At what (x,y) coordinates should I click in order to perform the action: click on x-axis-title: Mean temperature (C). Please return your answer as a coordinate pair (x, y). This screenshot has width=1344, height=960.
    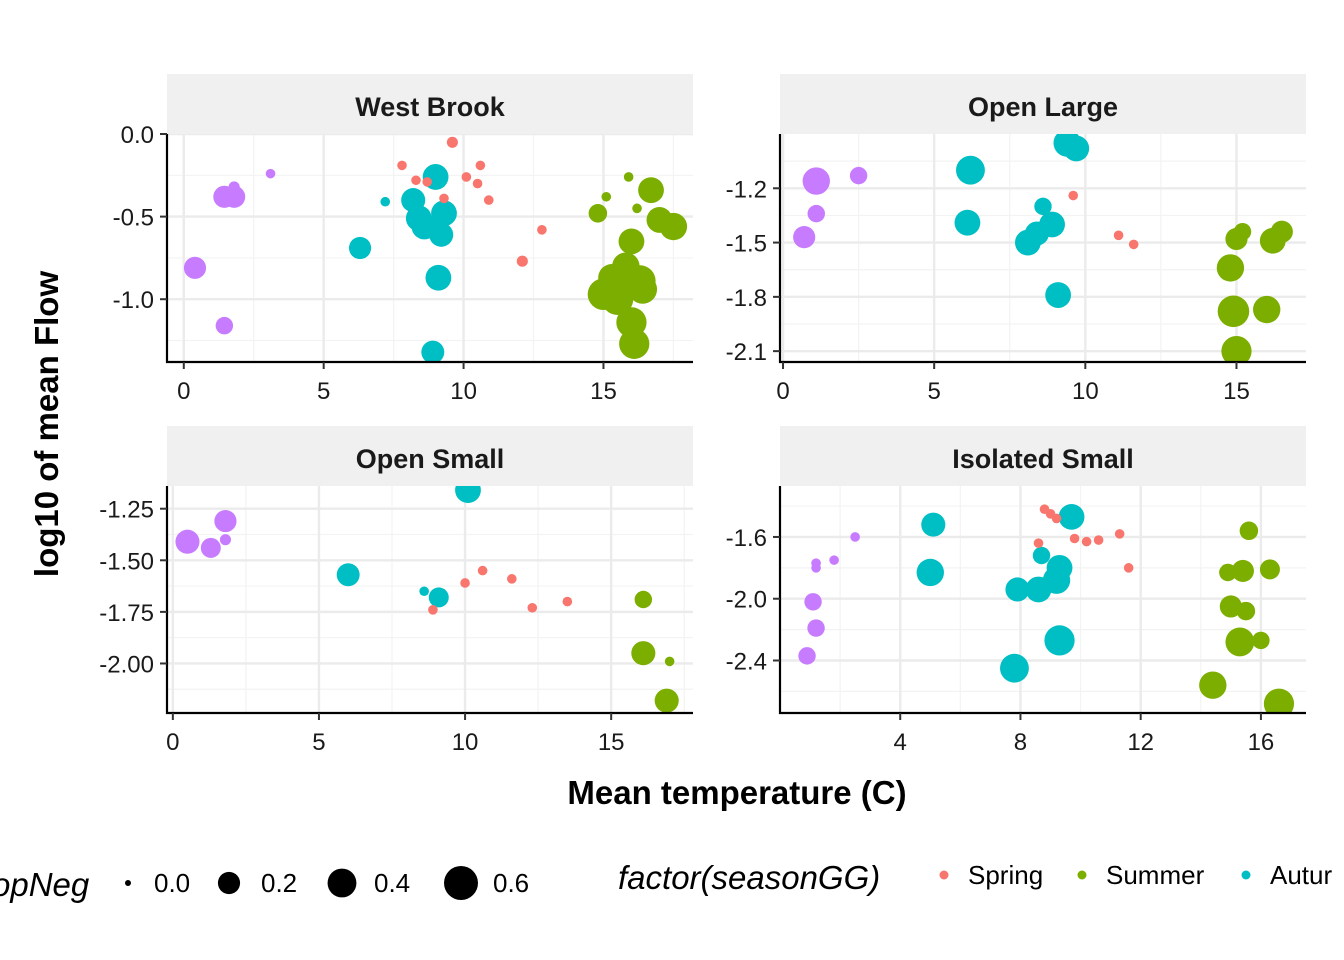
    Looking at the image, I should click on (736, 792).